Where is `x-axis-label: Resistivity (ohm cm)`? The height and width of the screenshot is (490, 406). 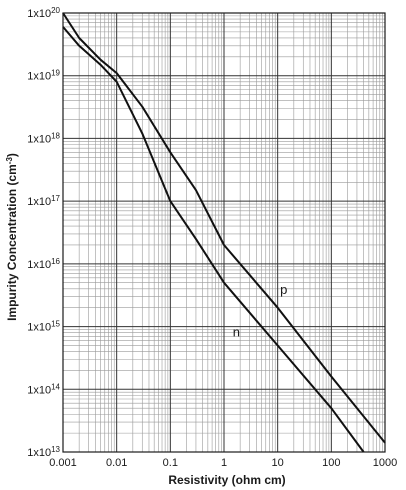 x-axis-label: Resistivity (ohm cm) is located at coordinates (226, 480).